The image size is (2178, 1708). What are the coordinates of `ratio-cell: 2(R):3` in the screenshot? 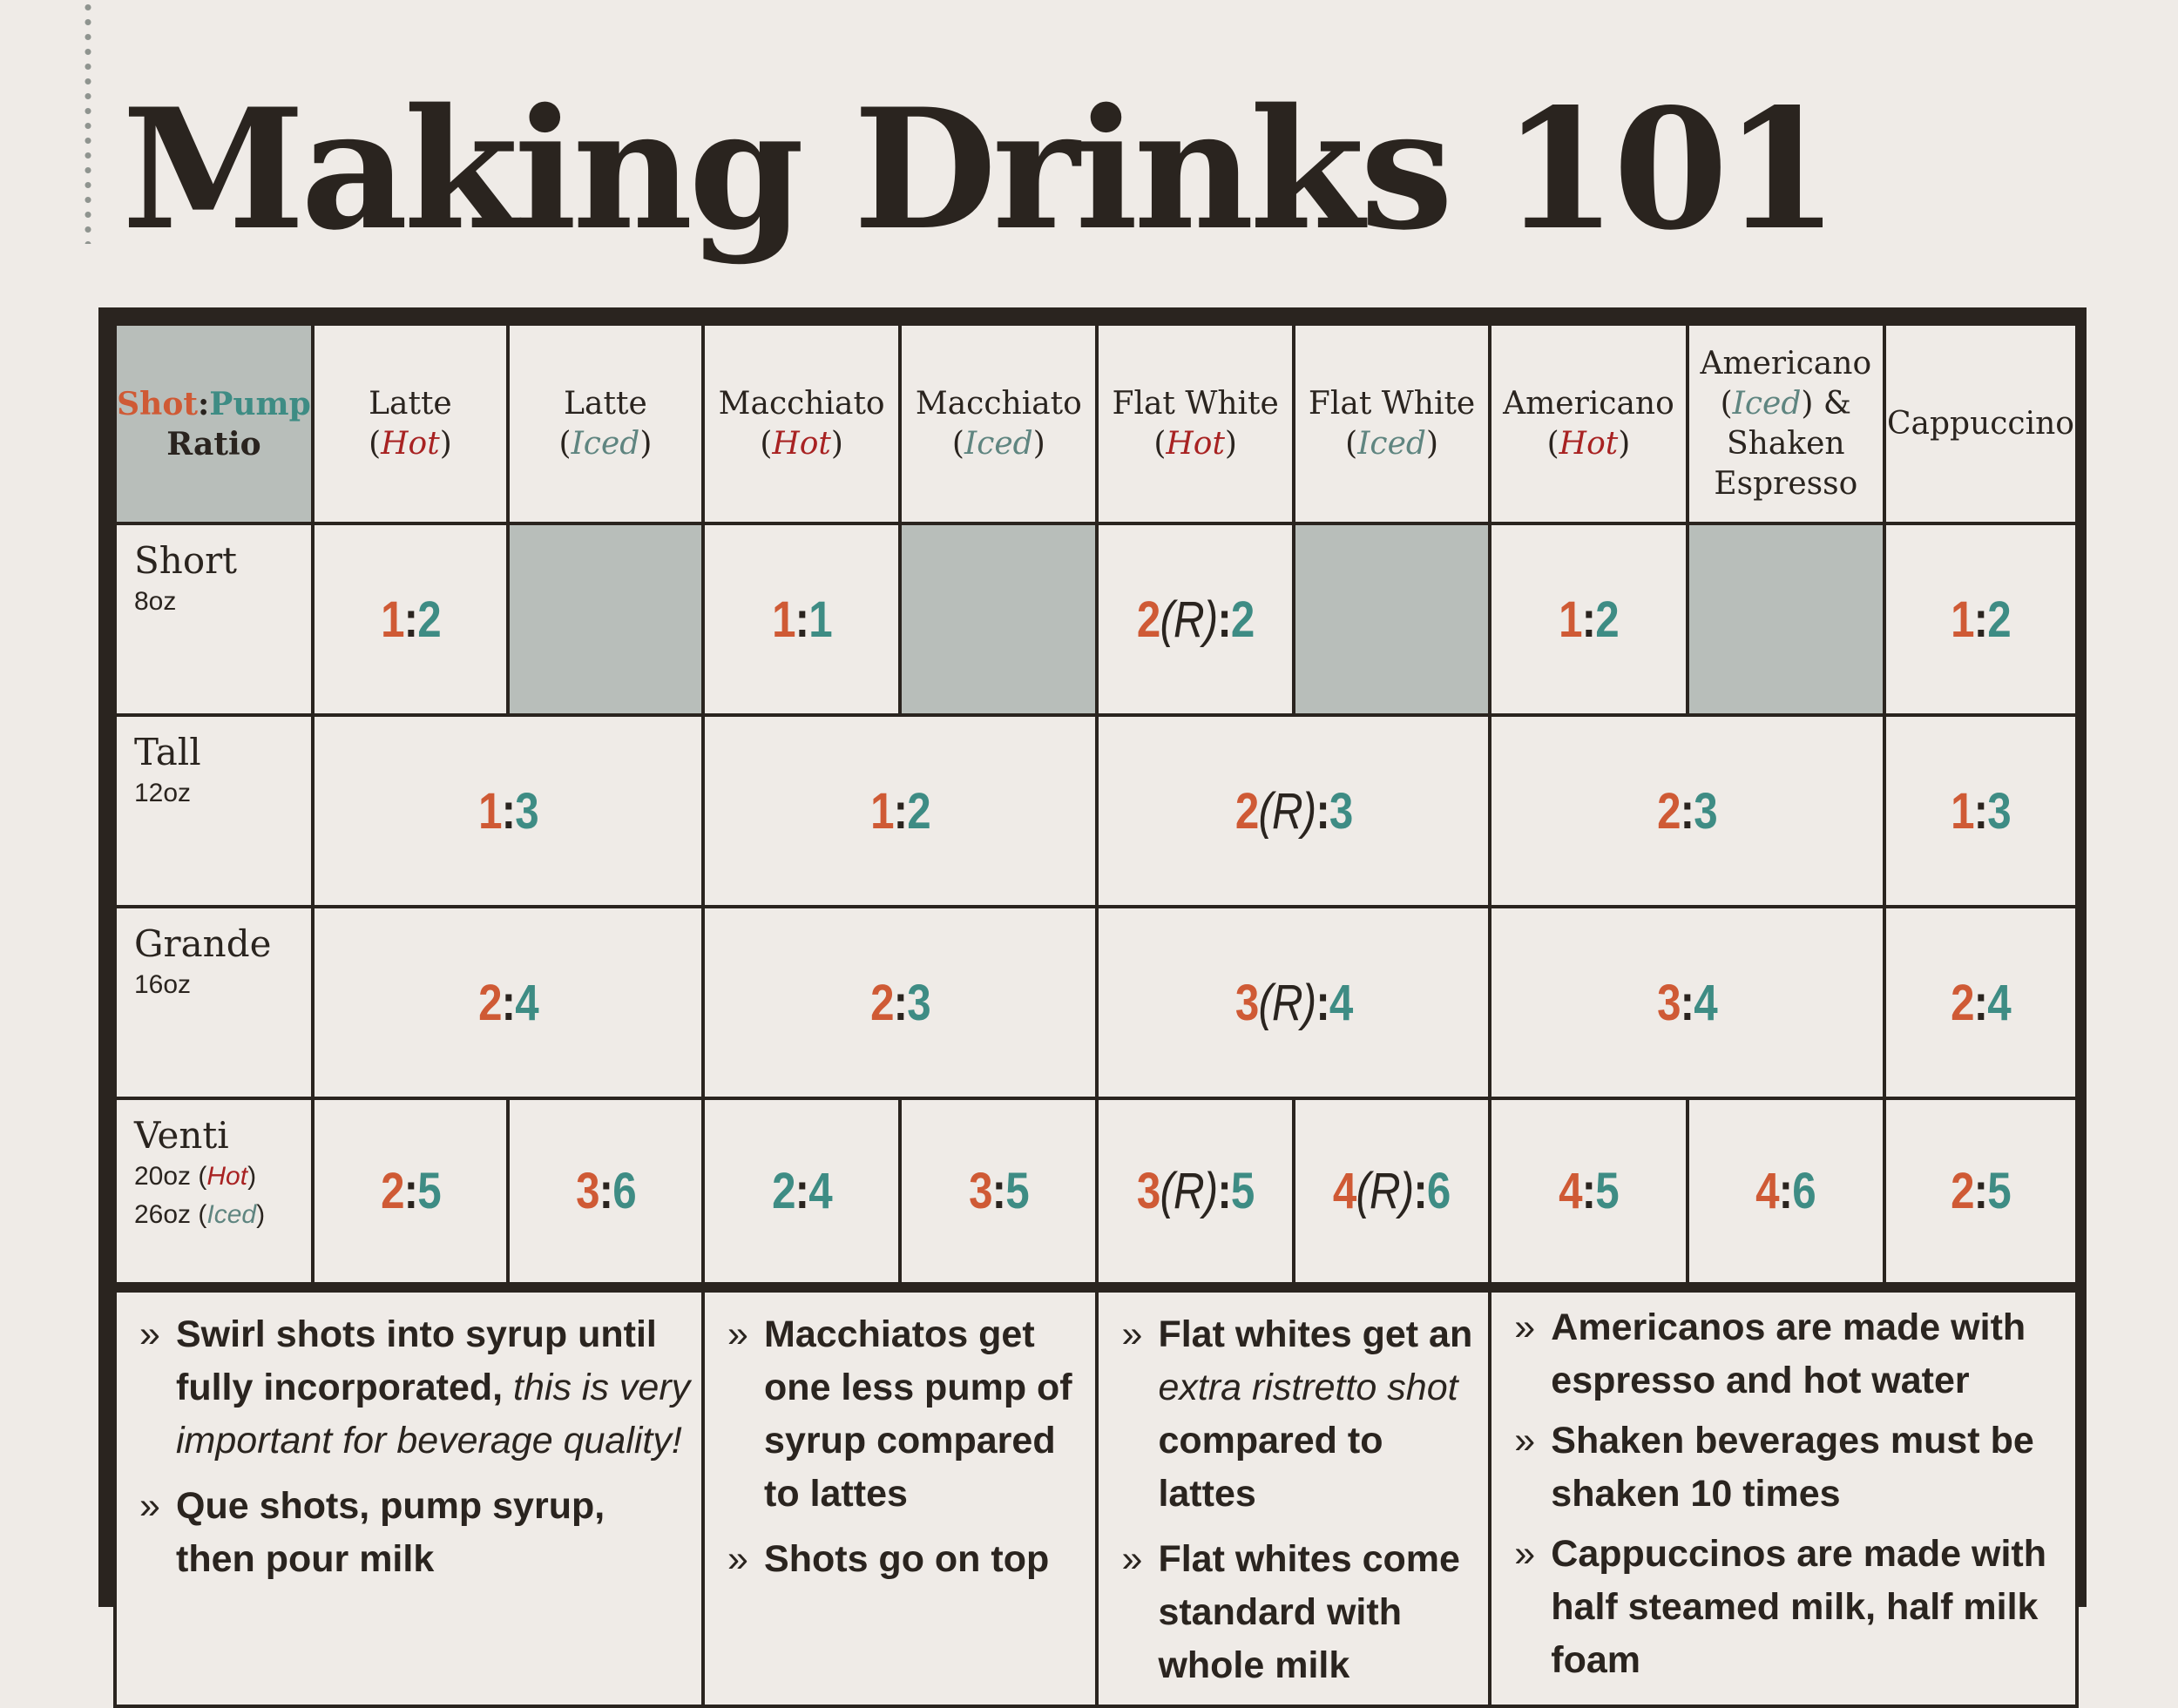 It's located at (1293, 810).